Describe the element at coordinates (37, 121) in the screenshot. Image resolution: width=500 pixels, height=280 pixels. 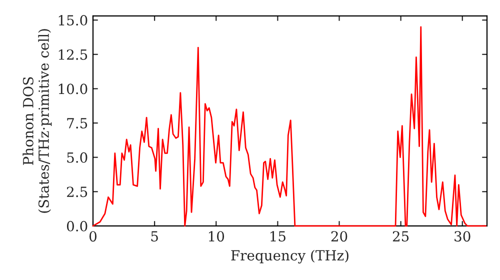
I see `y-axis-title: Phonon DOS (States/THz·primitive cell)` at that location.